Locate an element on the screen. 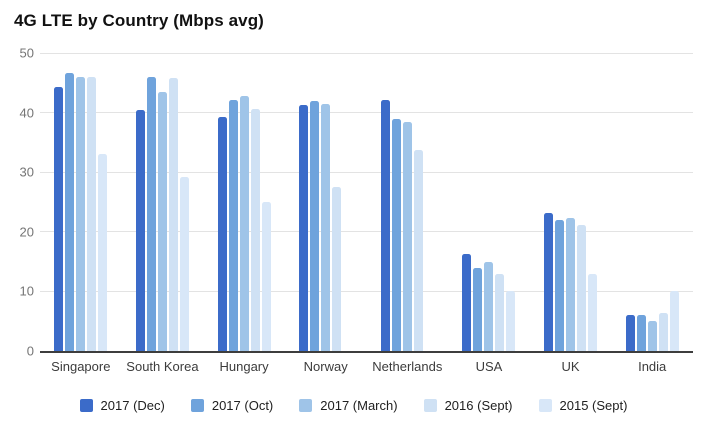  category-label: Singapore is located at coordinates (81, 366).